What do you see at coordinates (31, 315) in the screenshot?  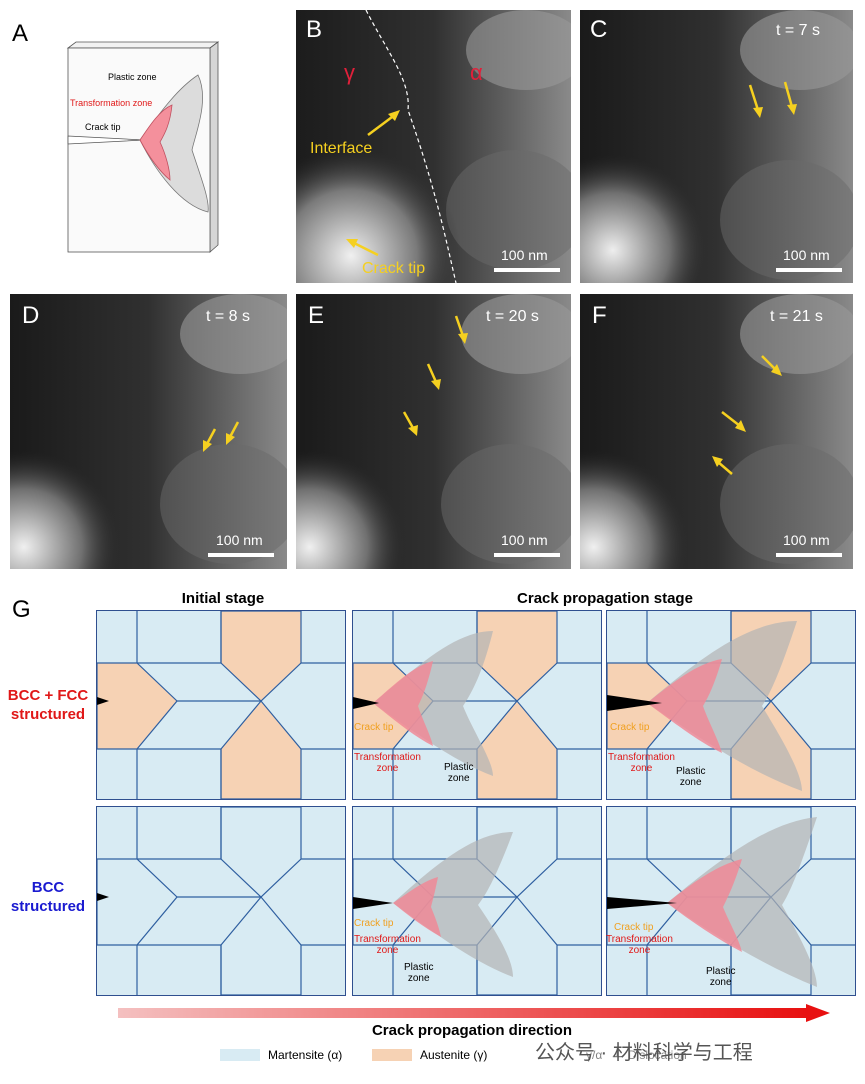 I see `panel-letter-d: D` at bounding box center [31, 315].